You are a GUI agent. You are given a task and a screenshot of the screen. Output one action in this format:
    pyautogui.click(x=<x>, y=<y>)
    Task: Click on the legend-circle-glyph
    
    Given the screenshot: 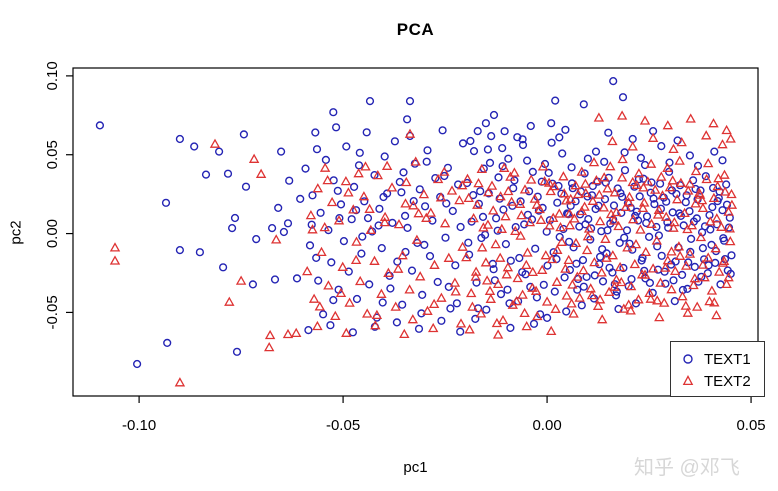 What is the action you would take?
    pyautogui.click(x=688, y=359)
    